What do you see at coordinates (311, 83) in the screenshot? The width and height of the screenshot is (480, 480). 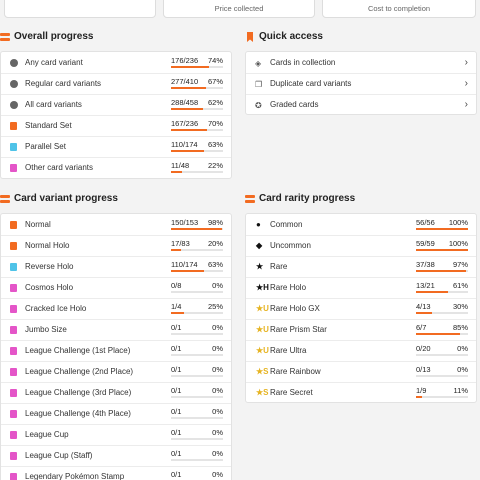 I see `quick-access-label: Duplicate card variants` at bounding box center [311, 83].